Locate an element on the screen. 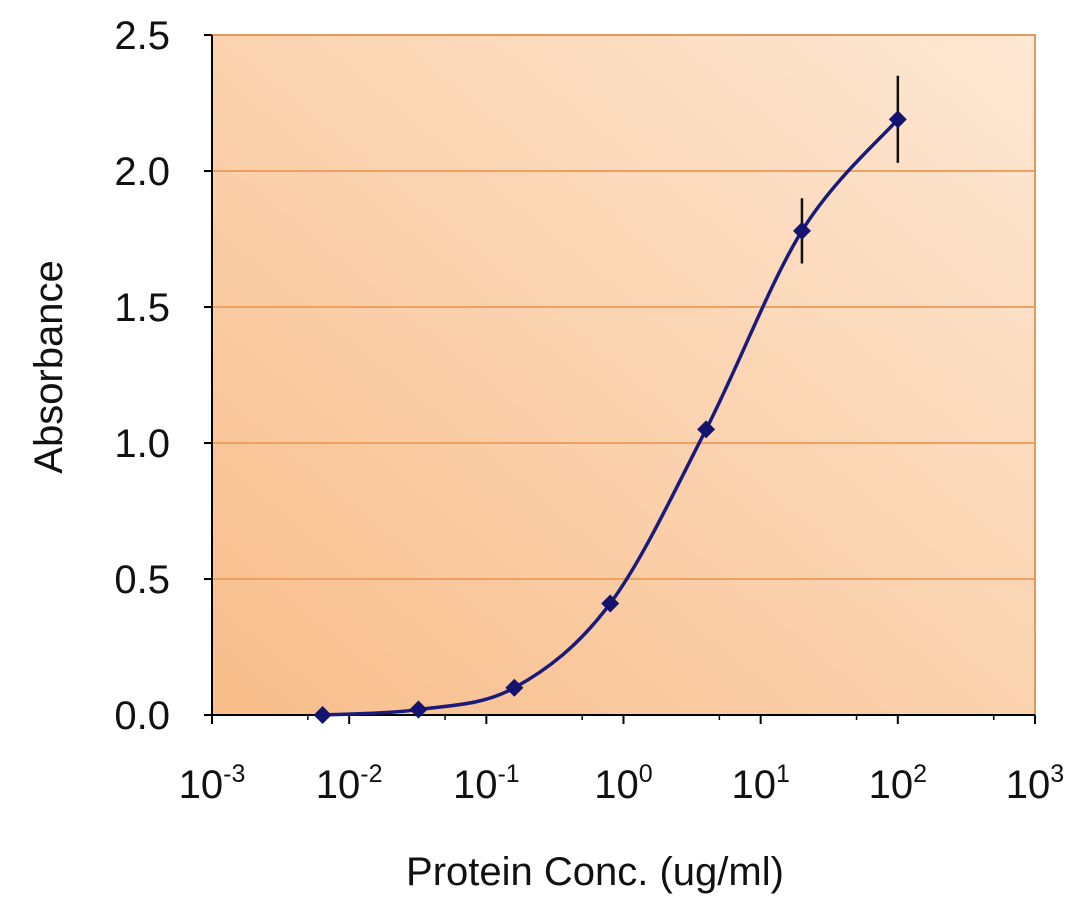  y-tick-labels: 0.0 0.5 1.0 1.5 2.0 2.5 is located at coordinates (142, 376).